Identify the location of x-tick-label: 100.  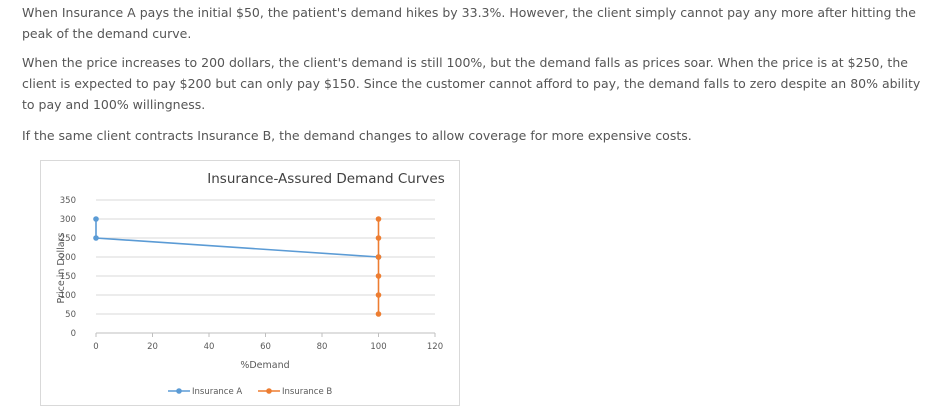
(378, 347).